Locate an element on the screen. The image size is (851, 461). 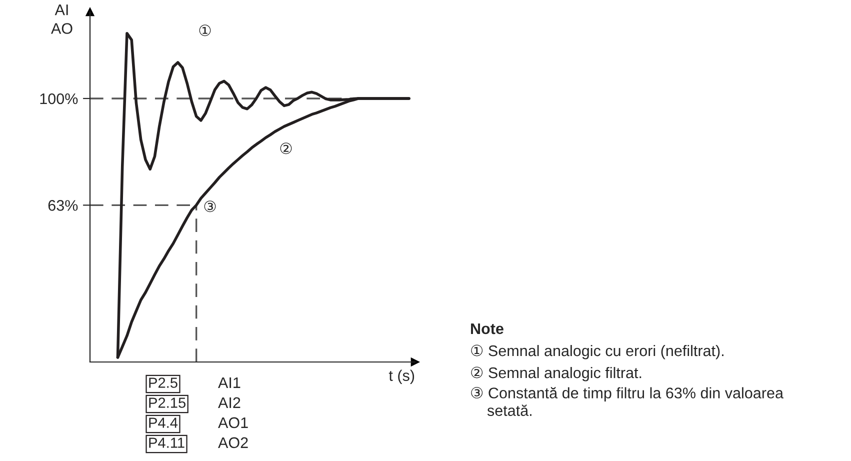
annotation: ③ is located at coordinates (210, 206).